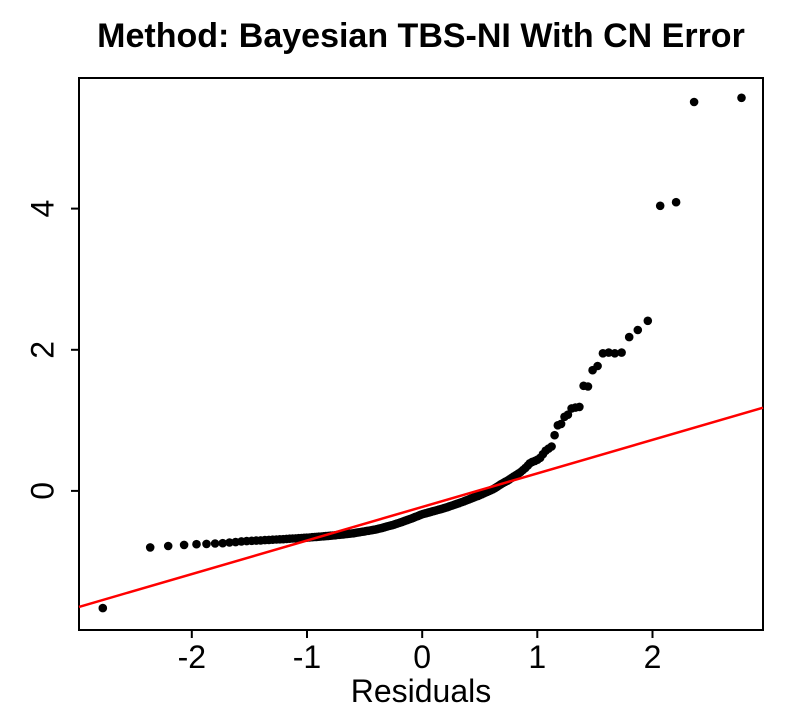  I want to click on x-tick-label: 0, so click(422, 657).